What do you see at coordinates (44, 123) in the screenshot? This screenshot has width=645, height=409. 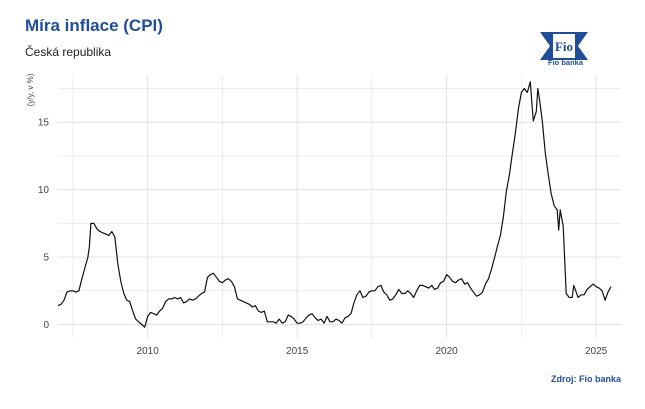 I see `y-tick-label: 15` at bounding box center [44, 123].